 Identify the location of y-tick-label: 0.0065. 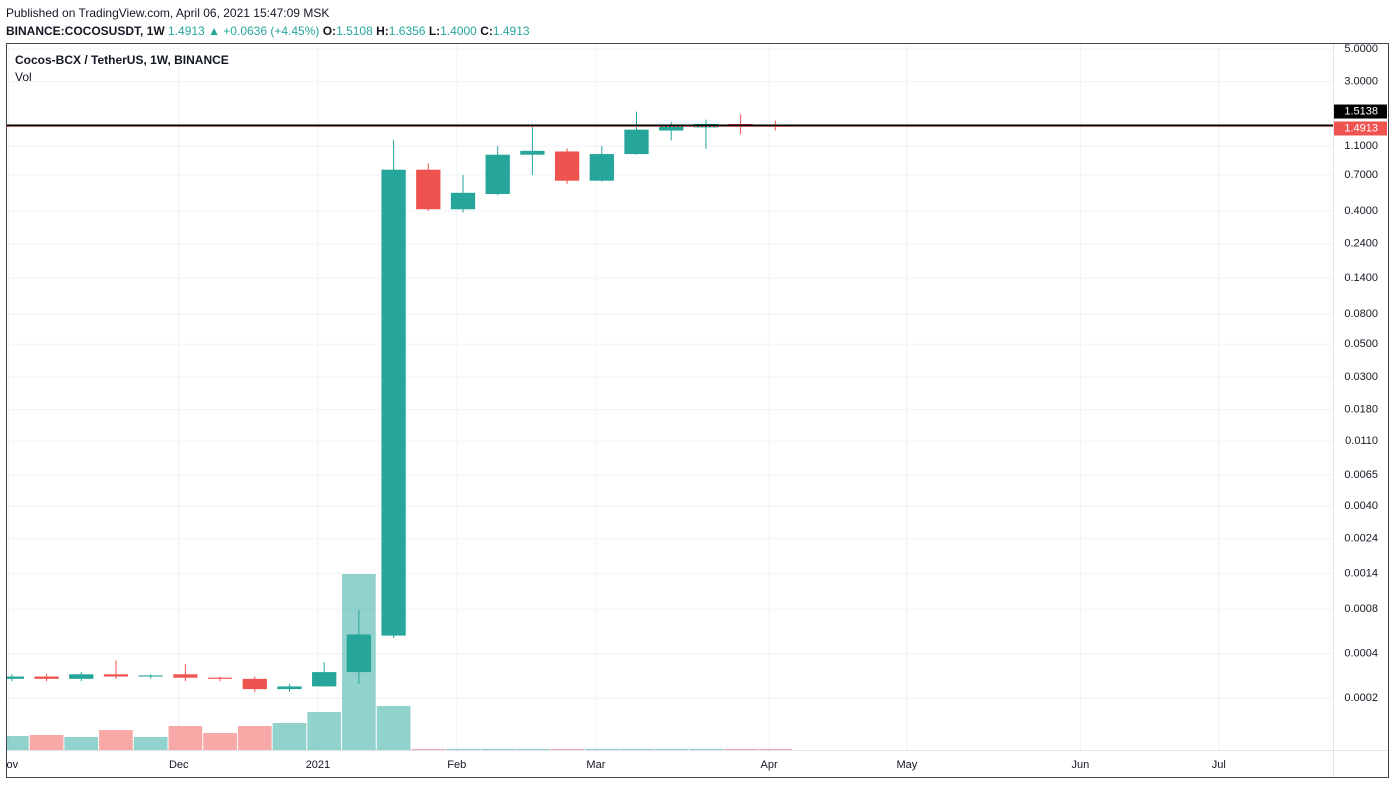
(1361, 475).